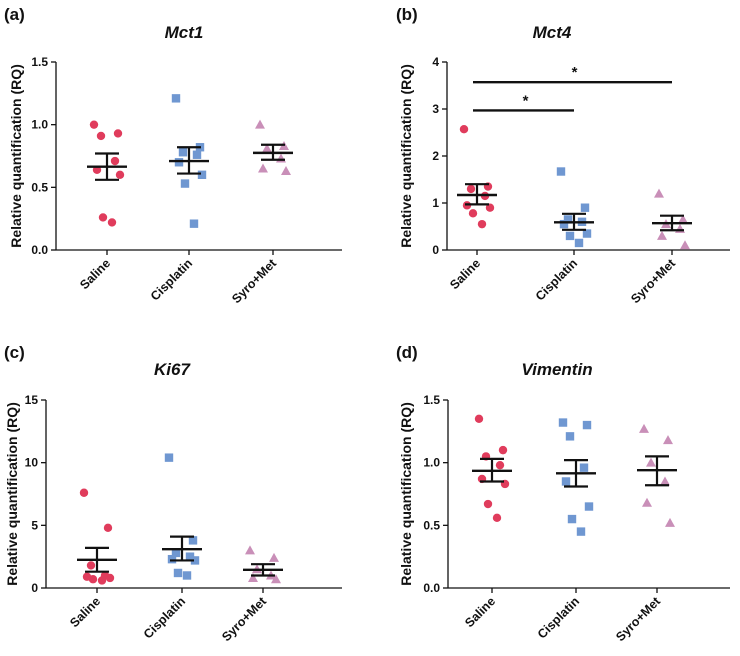  What do you see at coordinates (32, 400) in the screenshot?
I see `y-tick-label: 15` at bounding box center [32, 400].